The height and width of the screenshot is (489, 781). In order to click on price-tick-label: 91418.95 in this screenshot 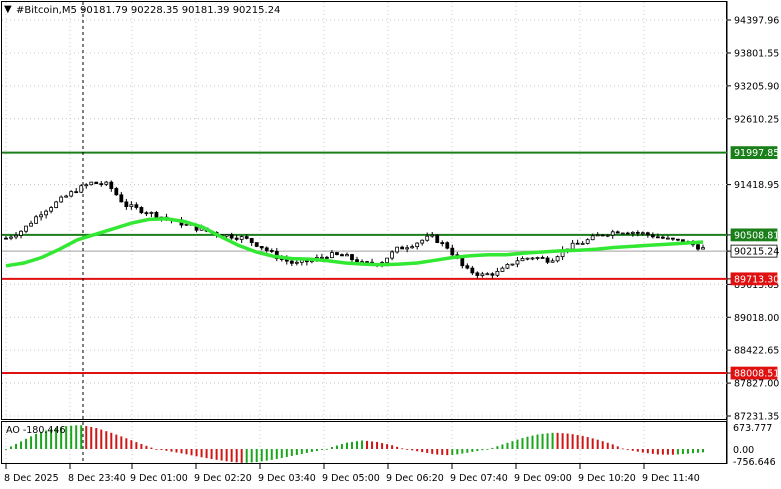, I will do `click(756, 185)`.